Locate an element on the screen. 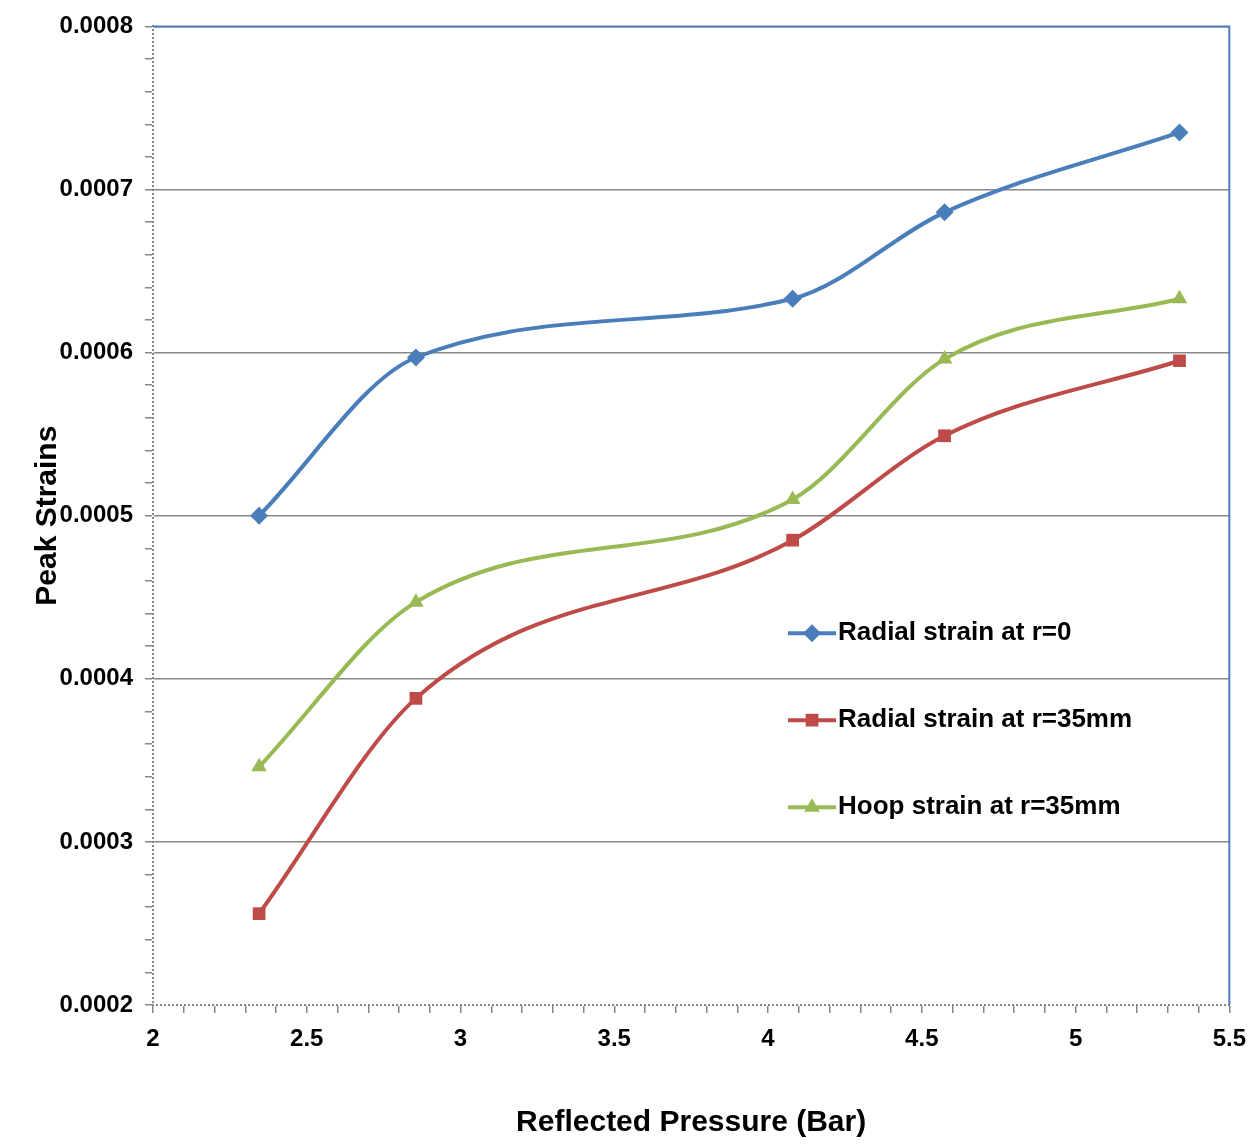 The image size is (1258, 1145). x-tick-label: 4.5 is located at coordinates (922, 1038).